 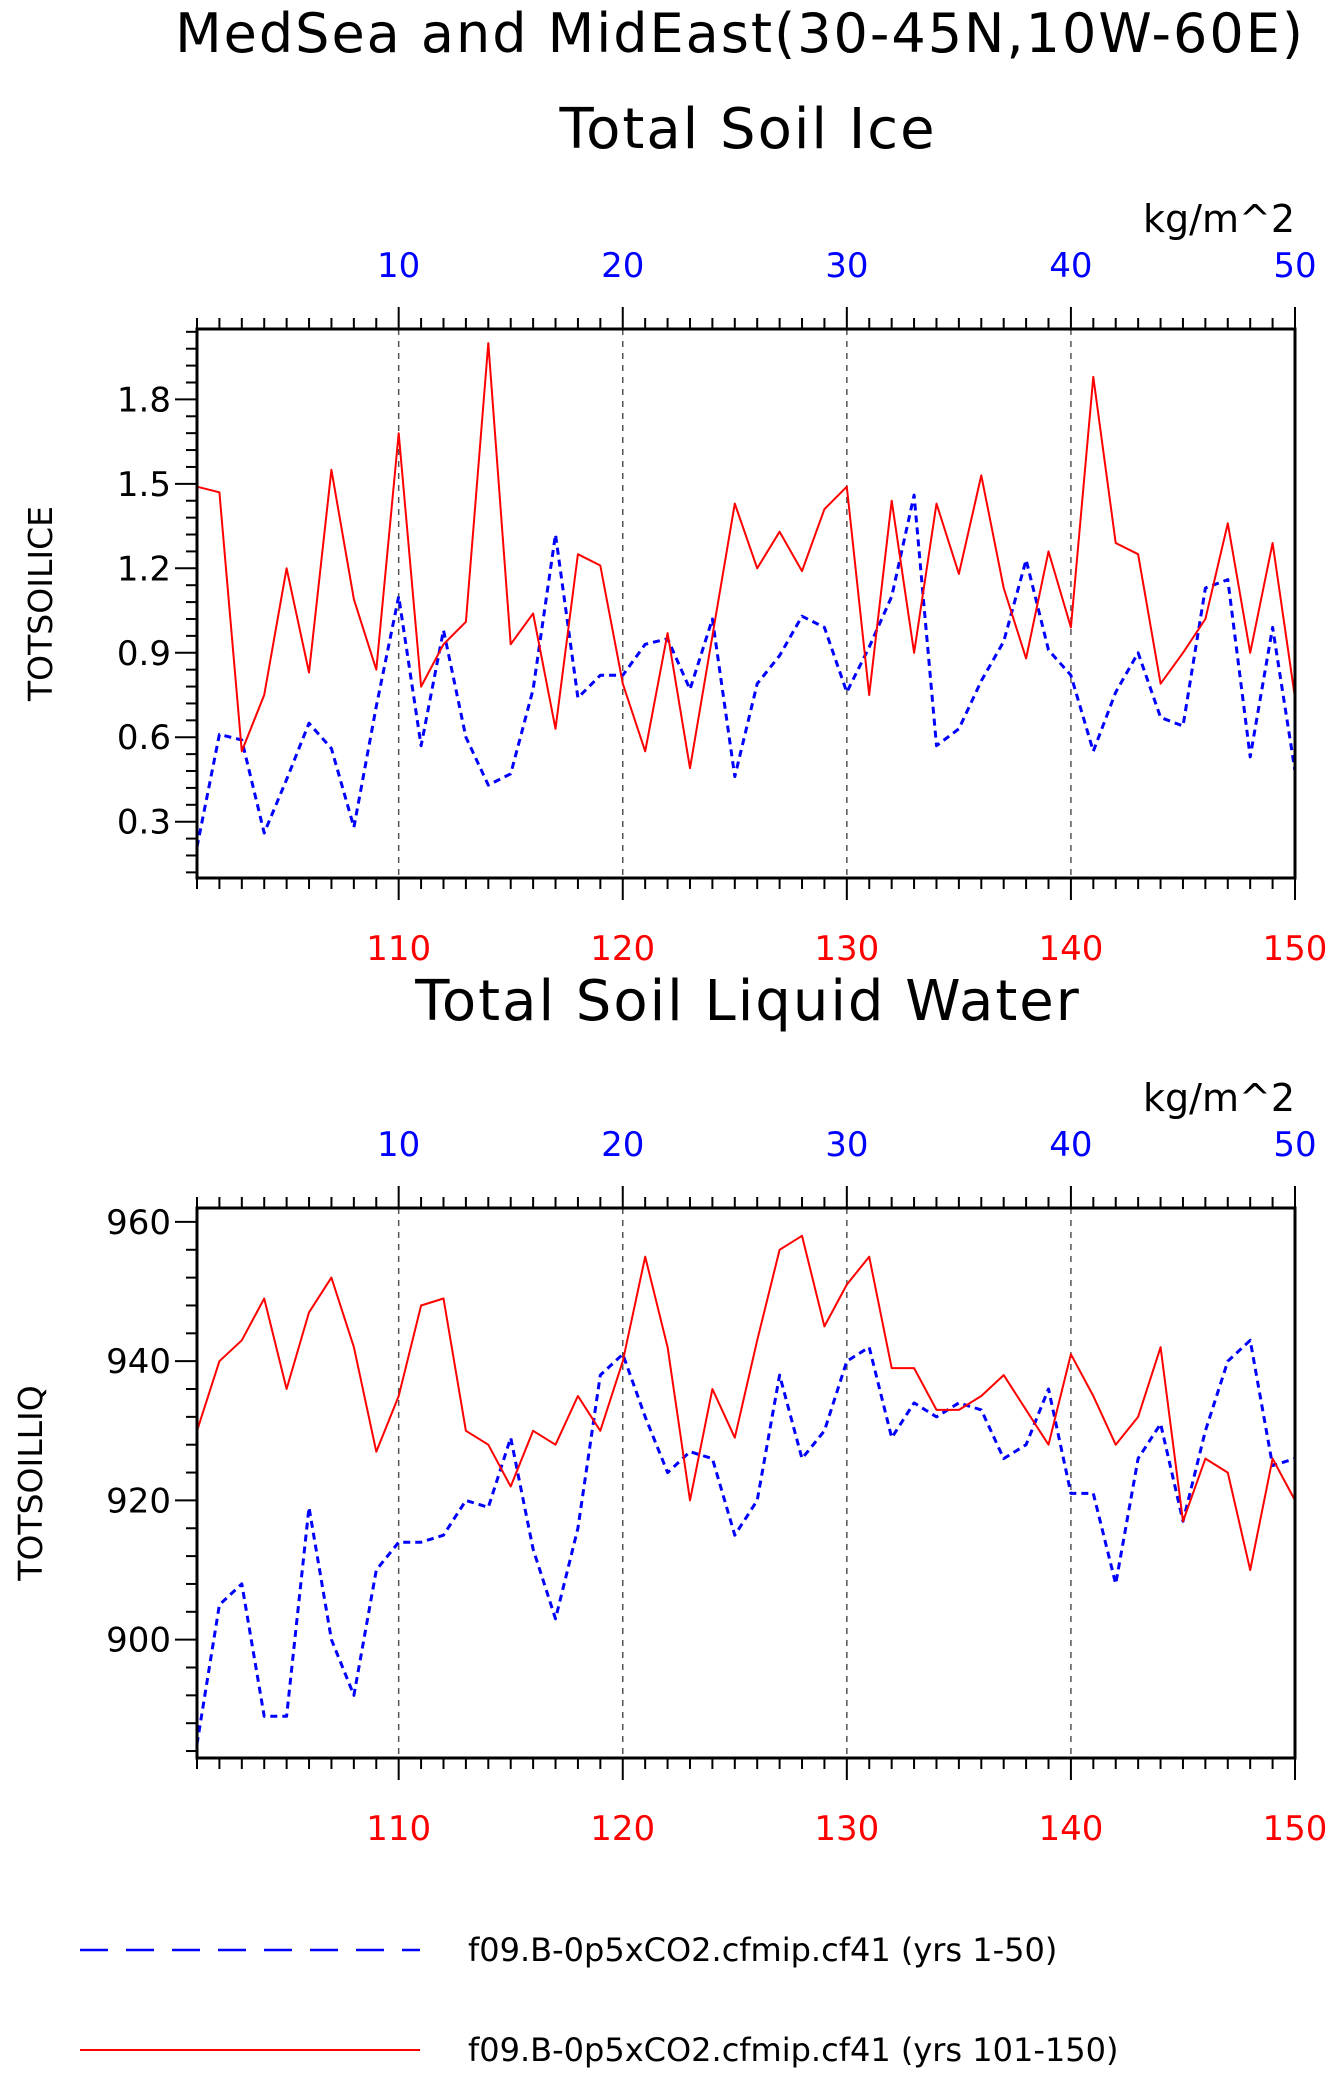 I want to click on y-tick-label: 0.3, so click(x=144, y=823).